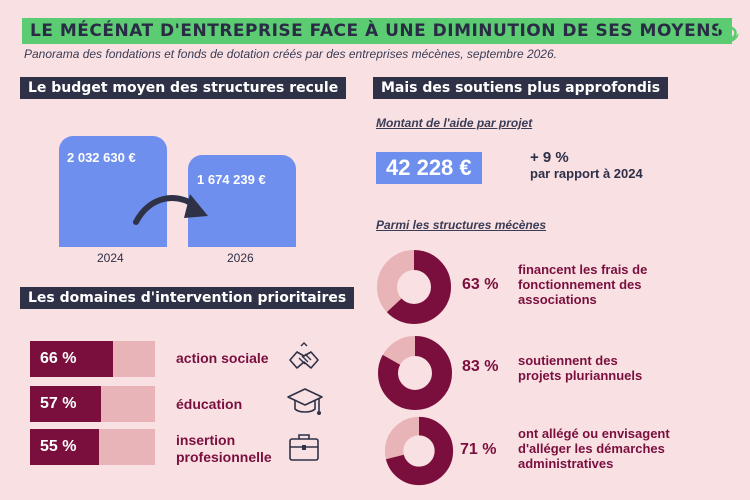 The width and height of the screenshot is (750, 500). I want to click on stat-percent-pluriannuels: 83 %, so click(480, 366).